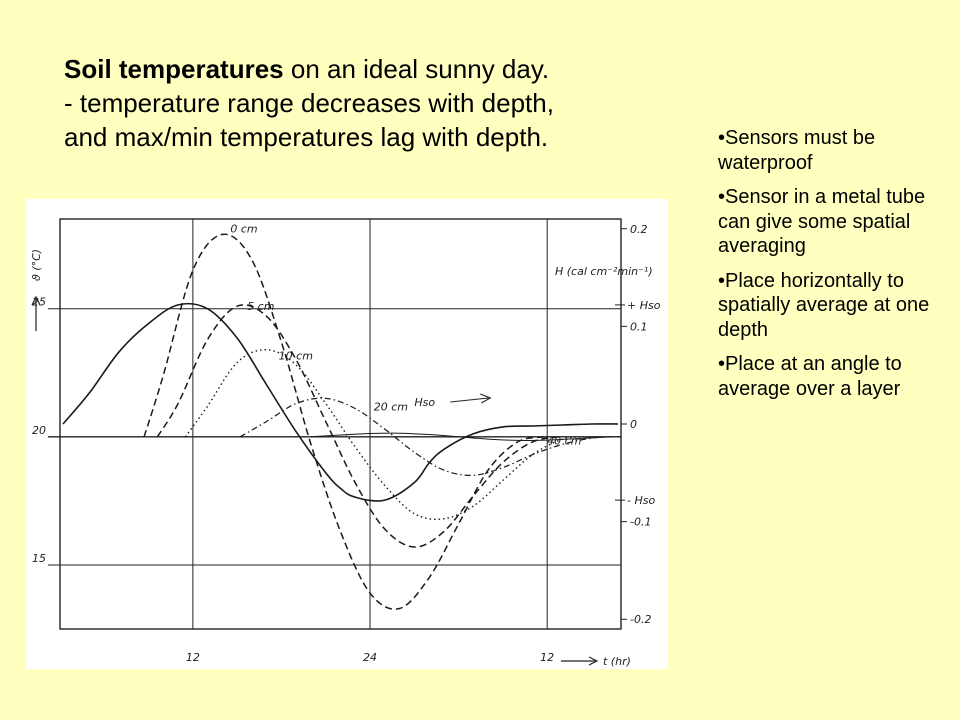 Image resolution: width=960 pixels, height=720 pixels. I want to click on y-left-tick-label: 25, so click(39, 302).